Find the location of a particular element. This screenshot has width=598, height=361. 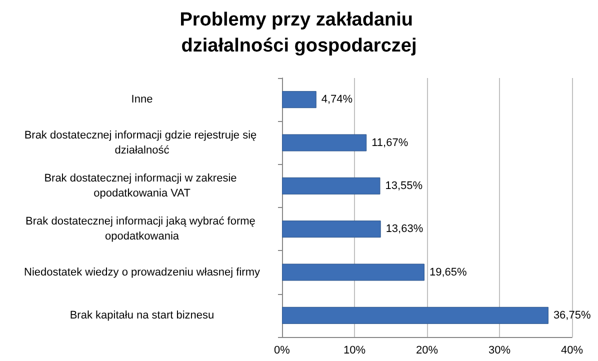

data-label: 36,75% is located at coordinates (572, 315).